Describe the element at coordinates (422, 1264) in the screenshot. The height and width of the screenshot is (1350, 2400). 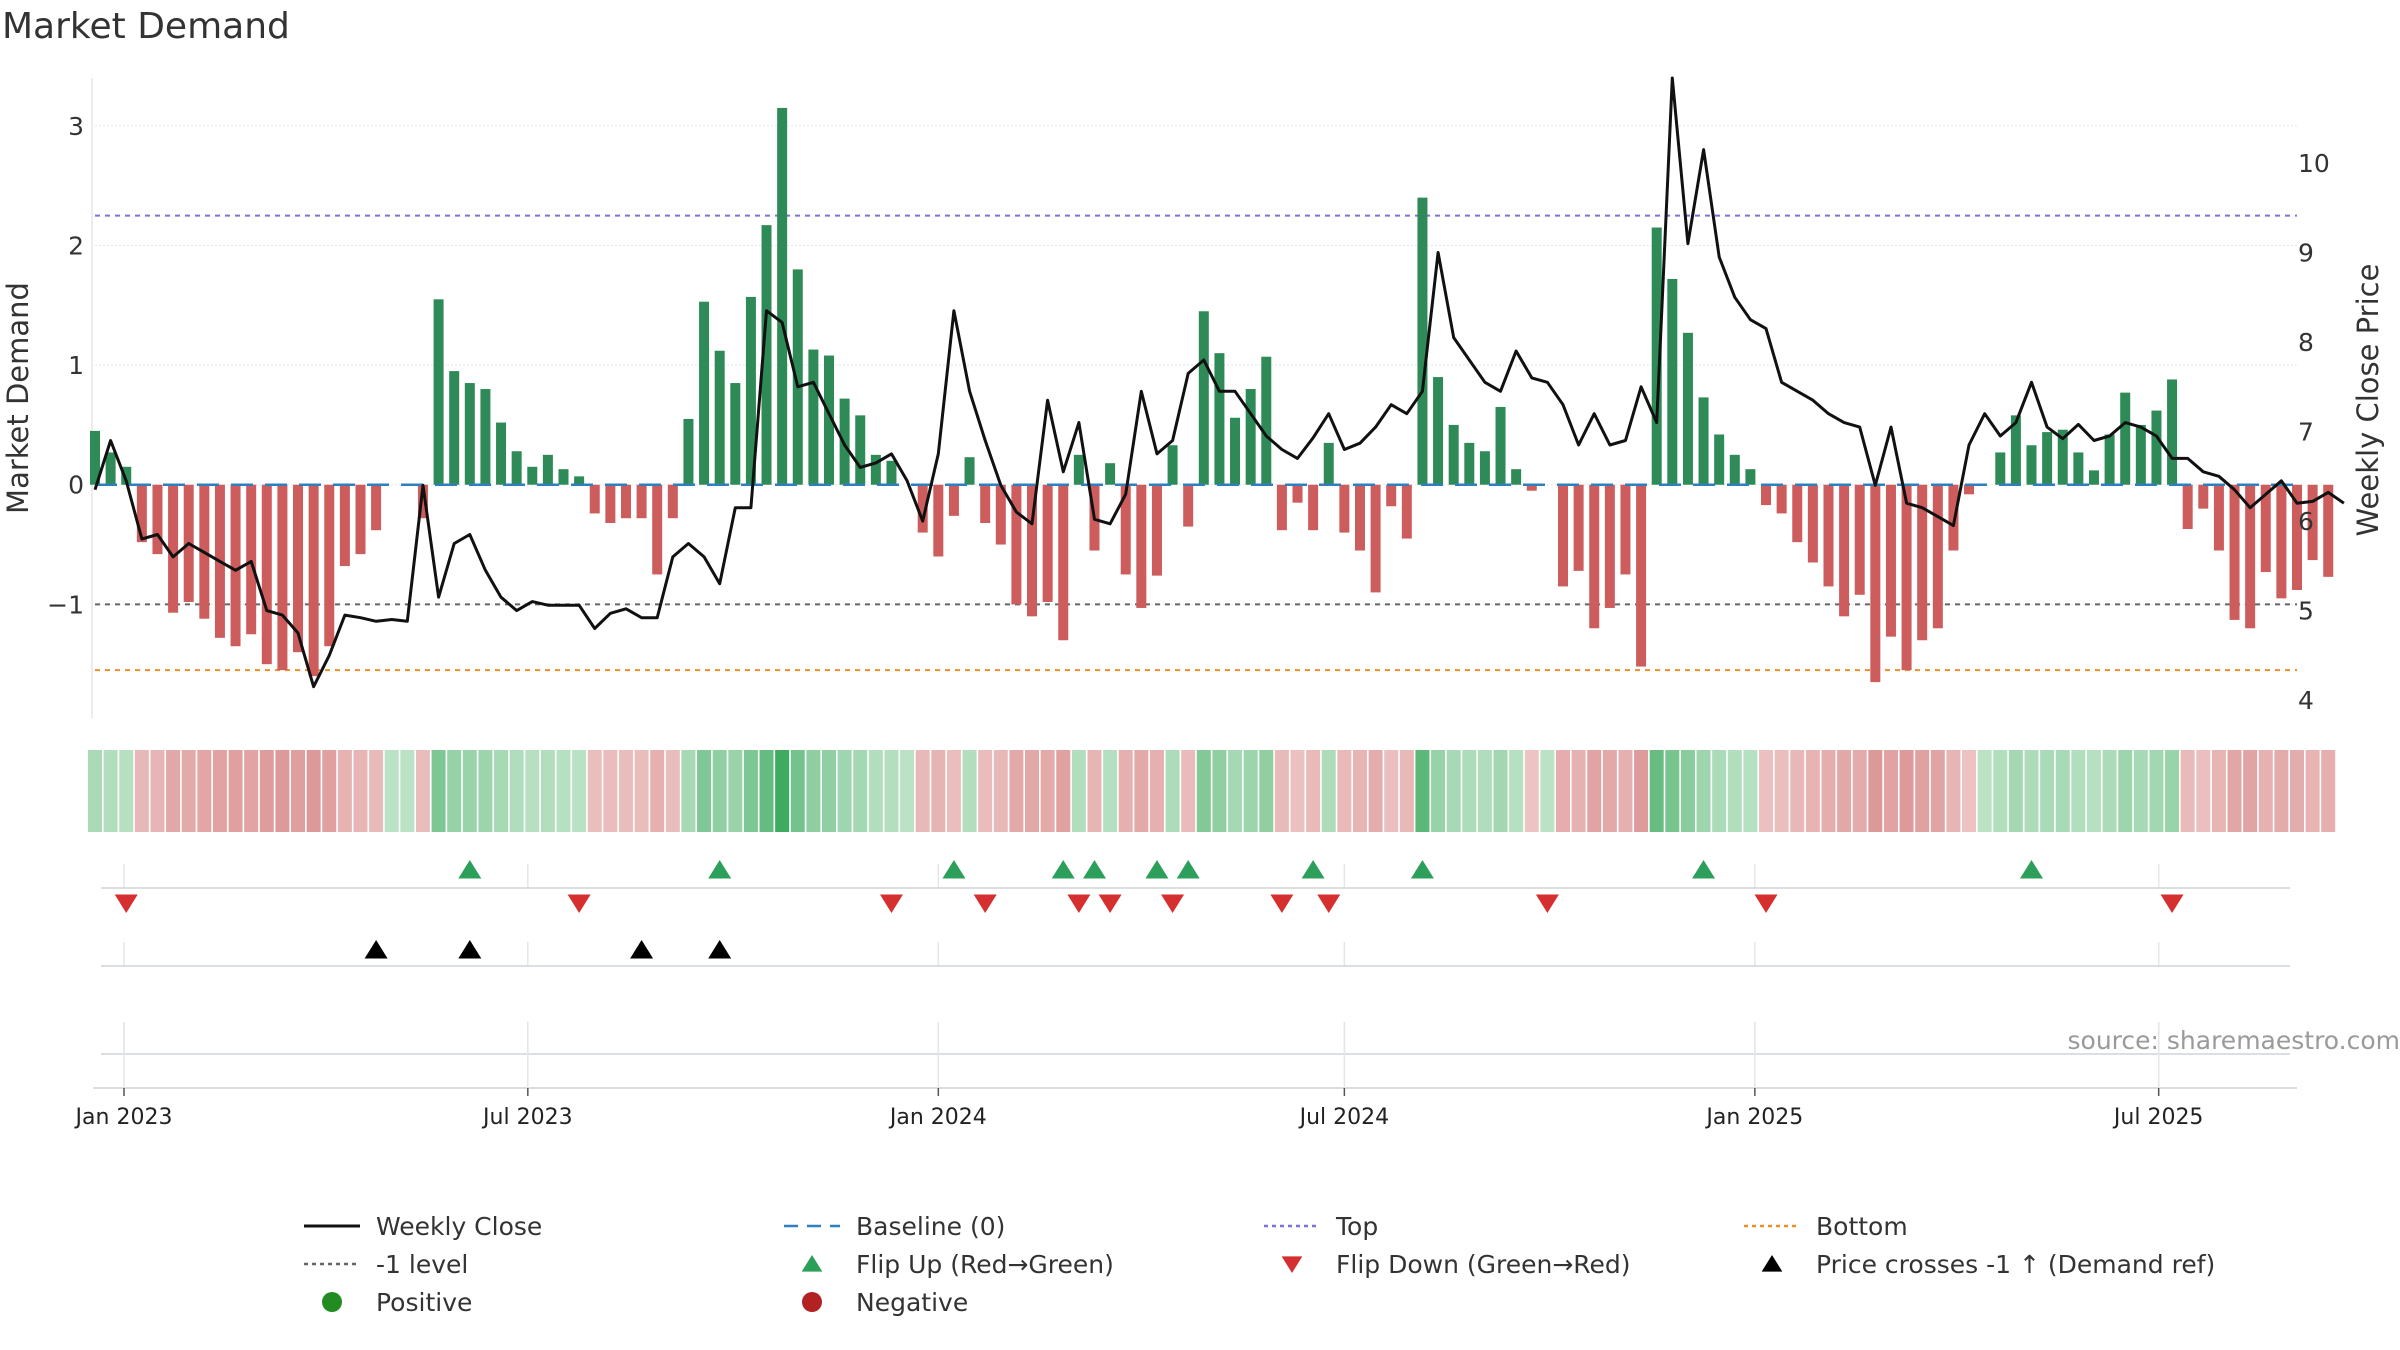
I see `legend-label: -1 level` at that location.